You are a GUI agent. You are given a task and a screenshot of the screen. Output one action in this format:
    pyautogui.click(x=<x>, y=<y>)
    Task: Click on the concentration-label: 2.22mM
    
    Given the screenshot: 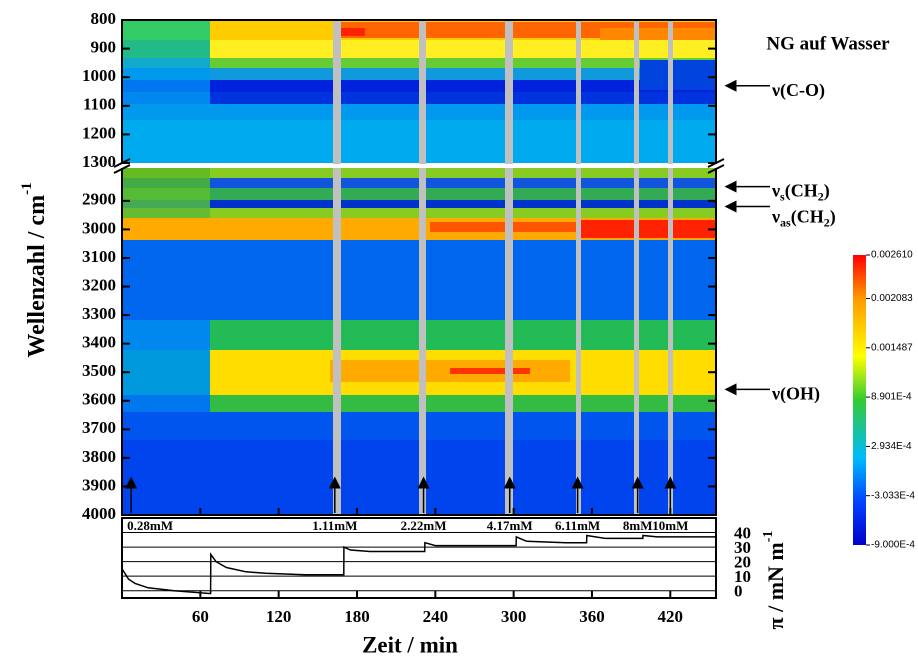 What is the action you would take?
    pyautogui.click(x=424, y=525)
    